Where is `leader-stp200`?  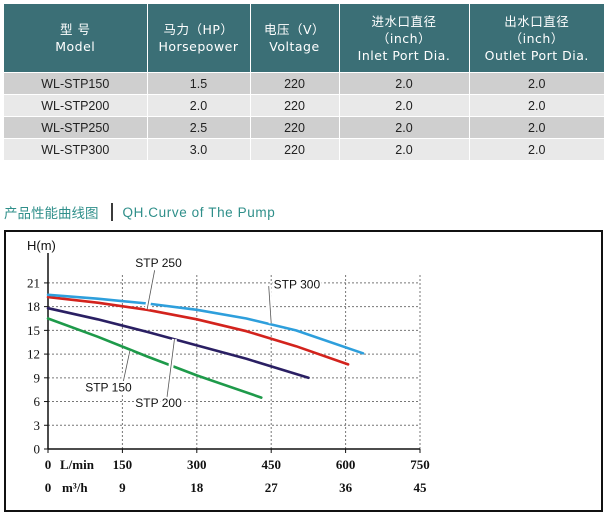 leader-stp200 is located at coordinates (170, 372).